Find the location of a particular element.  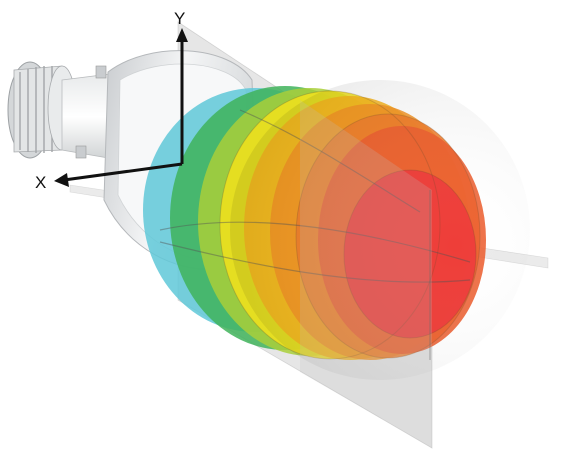

x-axis-line is located at coordinates (123, 172).